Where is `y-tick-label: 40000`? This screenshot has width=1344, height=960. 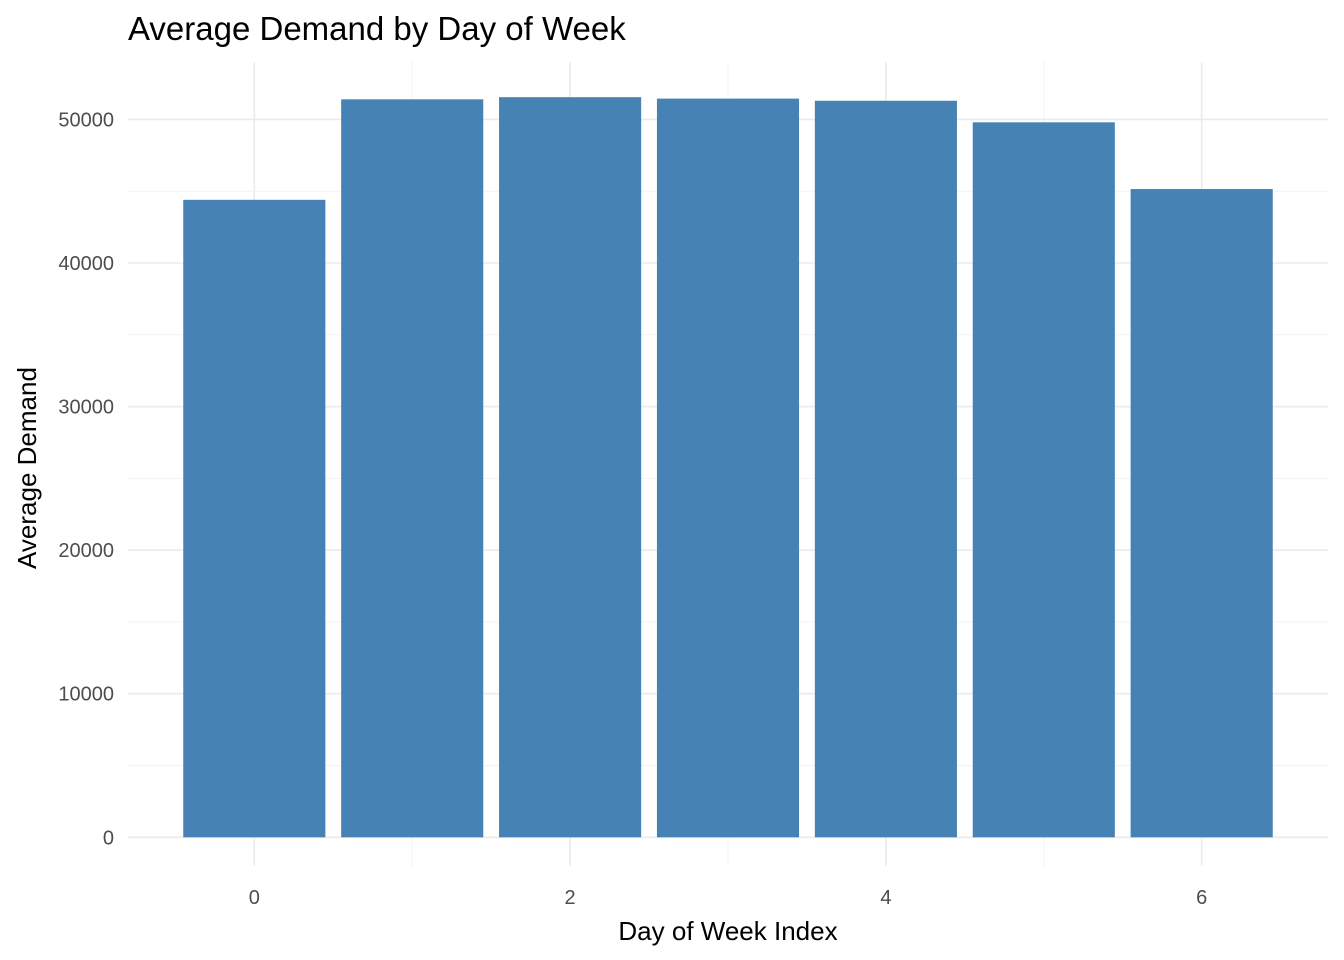 y-tick-label: 40000 is located at coordinates (86, 264).